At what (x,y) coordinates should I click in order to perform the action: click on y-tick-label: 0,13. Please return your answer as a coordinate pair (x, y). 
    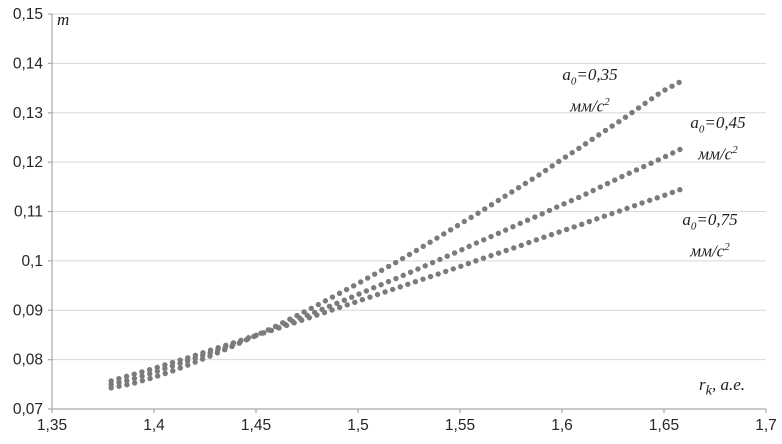
    Looking at the image, I should click on (28, 113).